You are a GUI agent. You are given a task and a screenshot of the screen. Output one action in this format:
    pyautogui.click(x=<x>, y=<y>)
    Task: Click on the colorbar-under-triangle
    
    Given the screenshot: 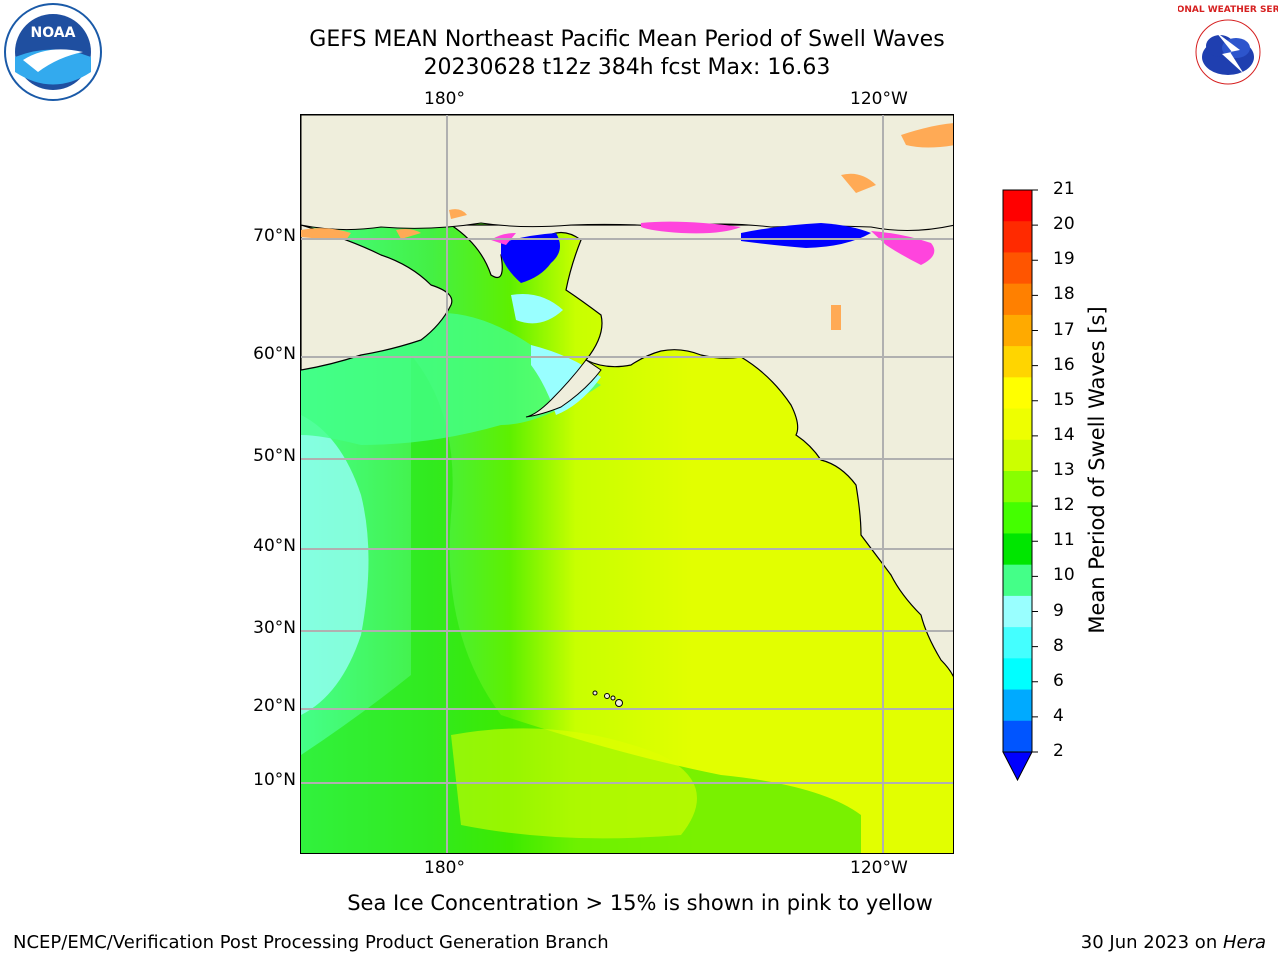 What is the action you would take?
    pyautogui.click(x=1017, y=766)
    